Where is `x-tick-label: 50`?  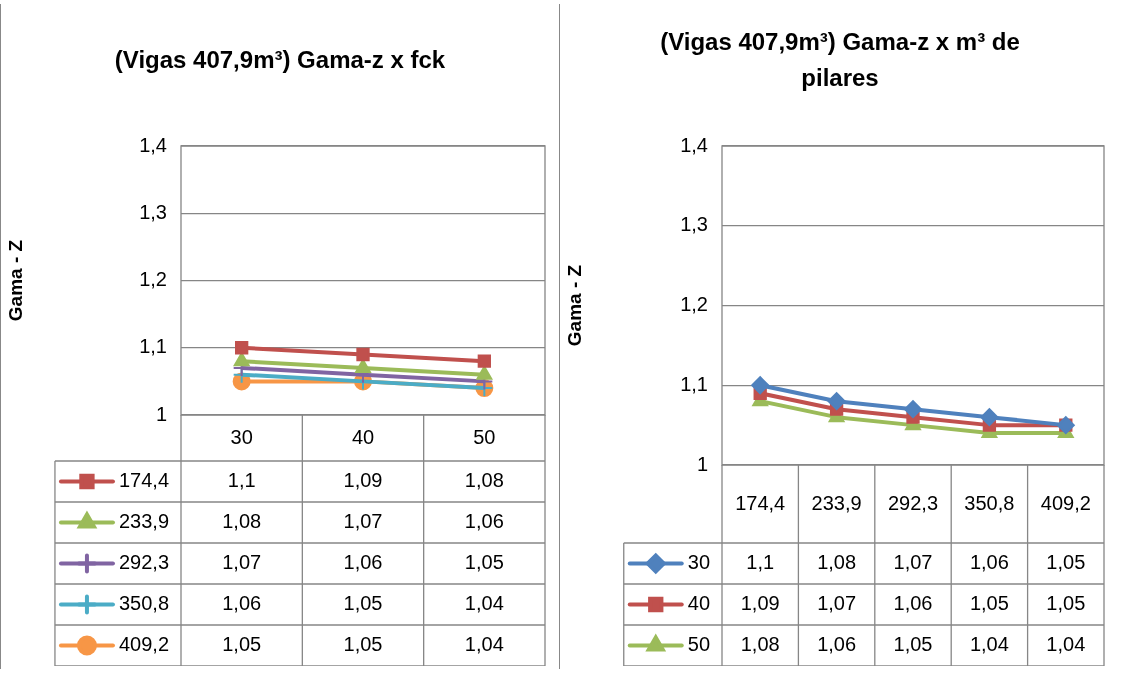
x-tick-label: 50 is located at coordinates (484, 436).